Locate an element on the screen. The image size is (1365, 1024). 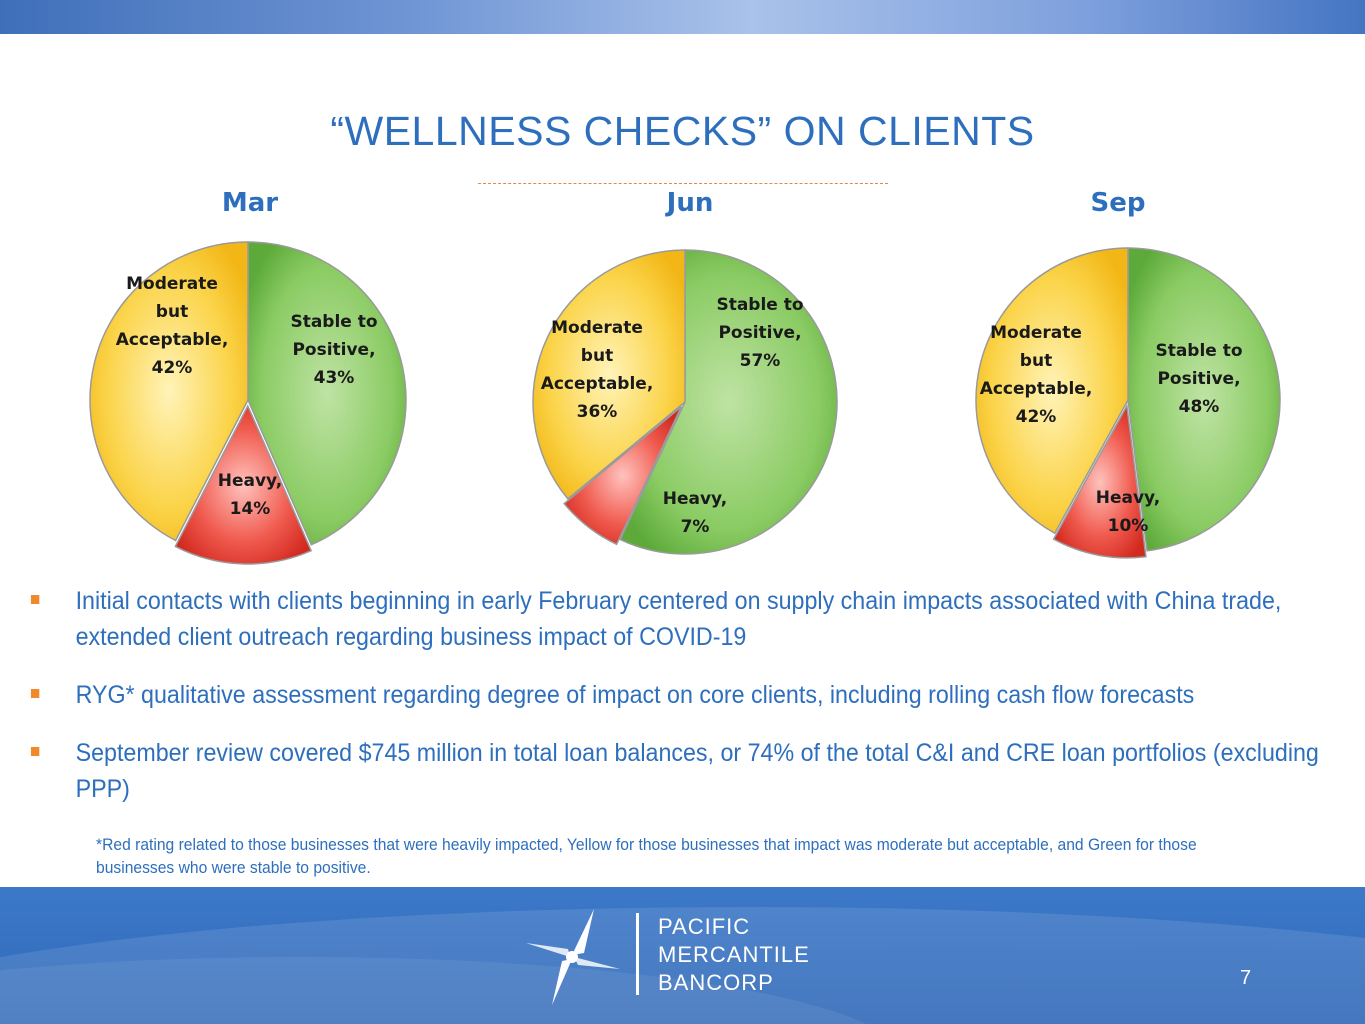
chart-title-mar: Mar is located at coordinates (250, 203).